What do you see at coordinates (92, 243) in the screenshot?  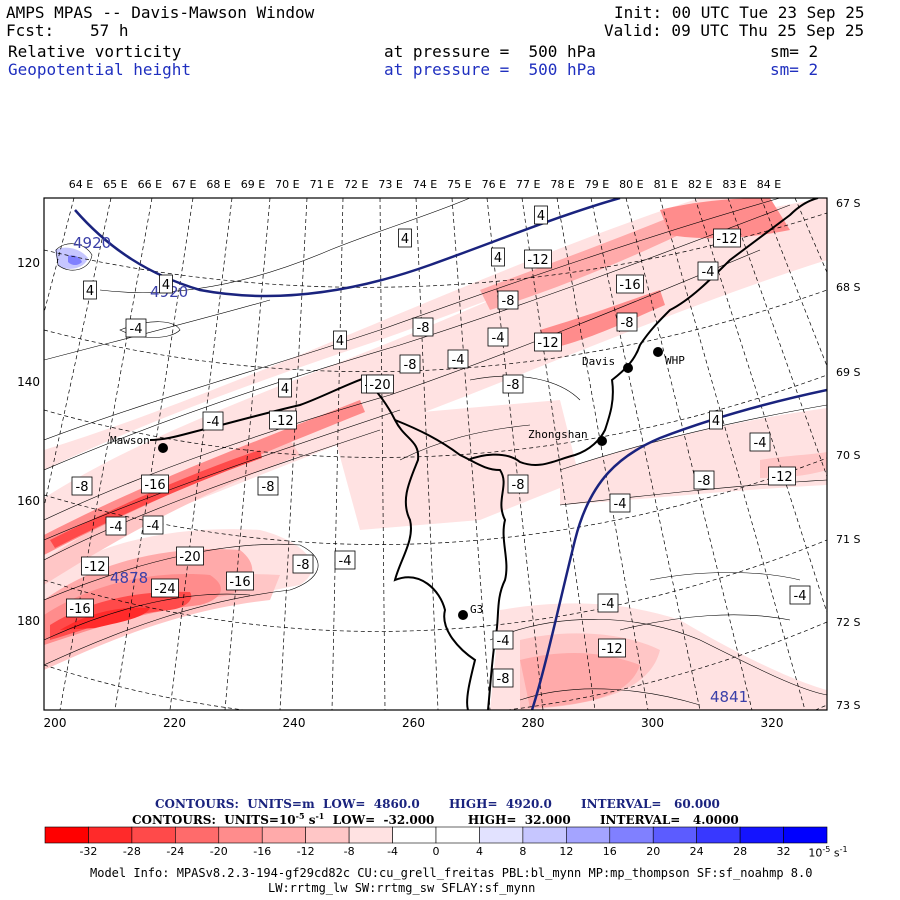 I see `height-label: 4920` at bounding box center [92, 243].